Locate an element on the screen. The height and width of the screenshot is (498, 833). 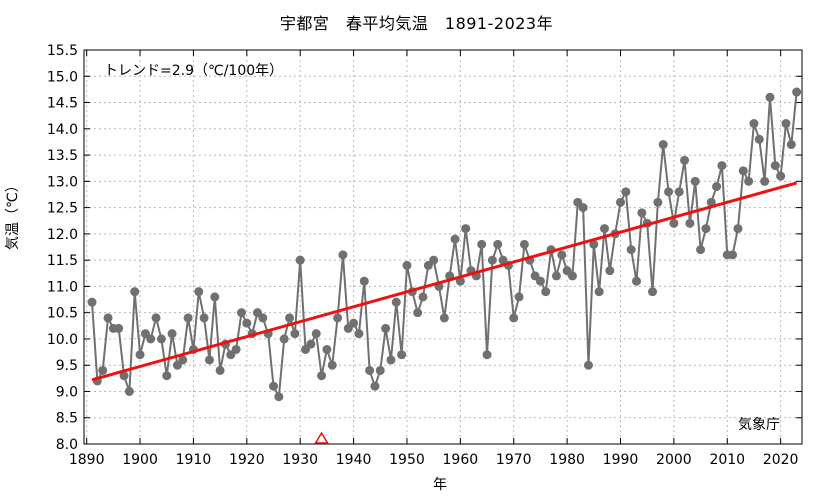
y-tick-label: 14.0 is located at coordinates (62, 130).